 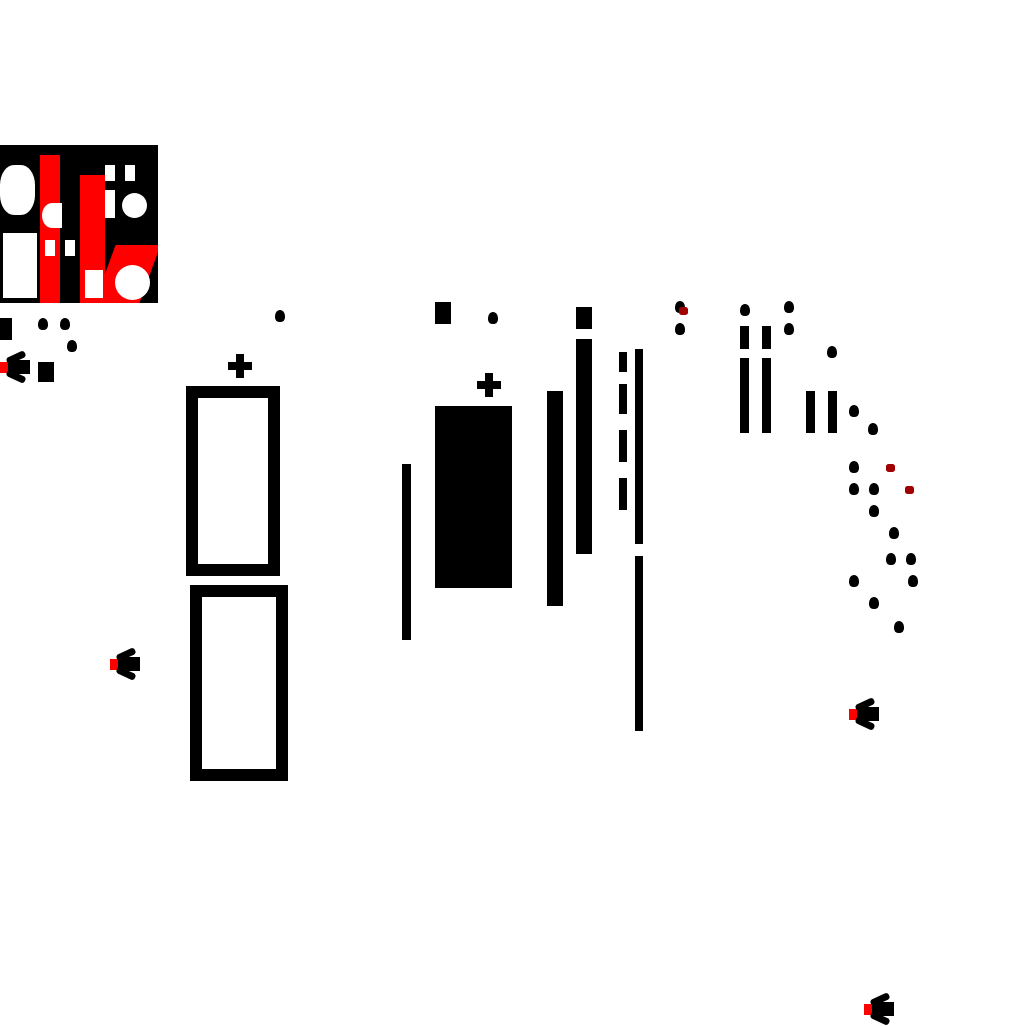 What do you see at coordinates (473, 497) in the screenshot?
I see `building-block` at bounding box center [473, 497].